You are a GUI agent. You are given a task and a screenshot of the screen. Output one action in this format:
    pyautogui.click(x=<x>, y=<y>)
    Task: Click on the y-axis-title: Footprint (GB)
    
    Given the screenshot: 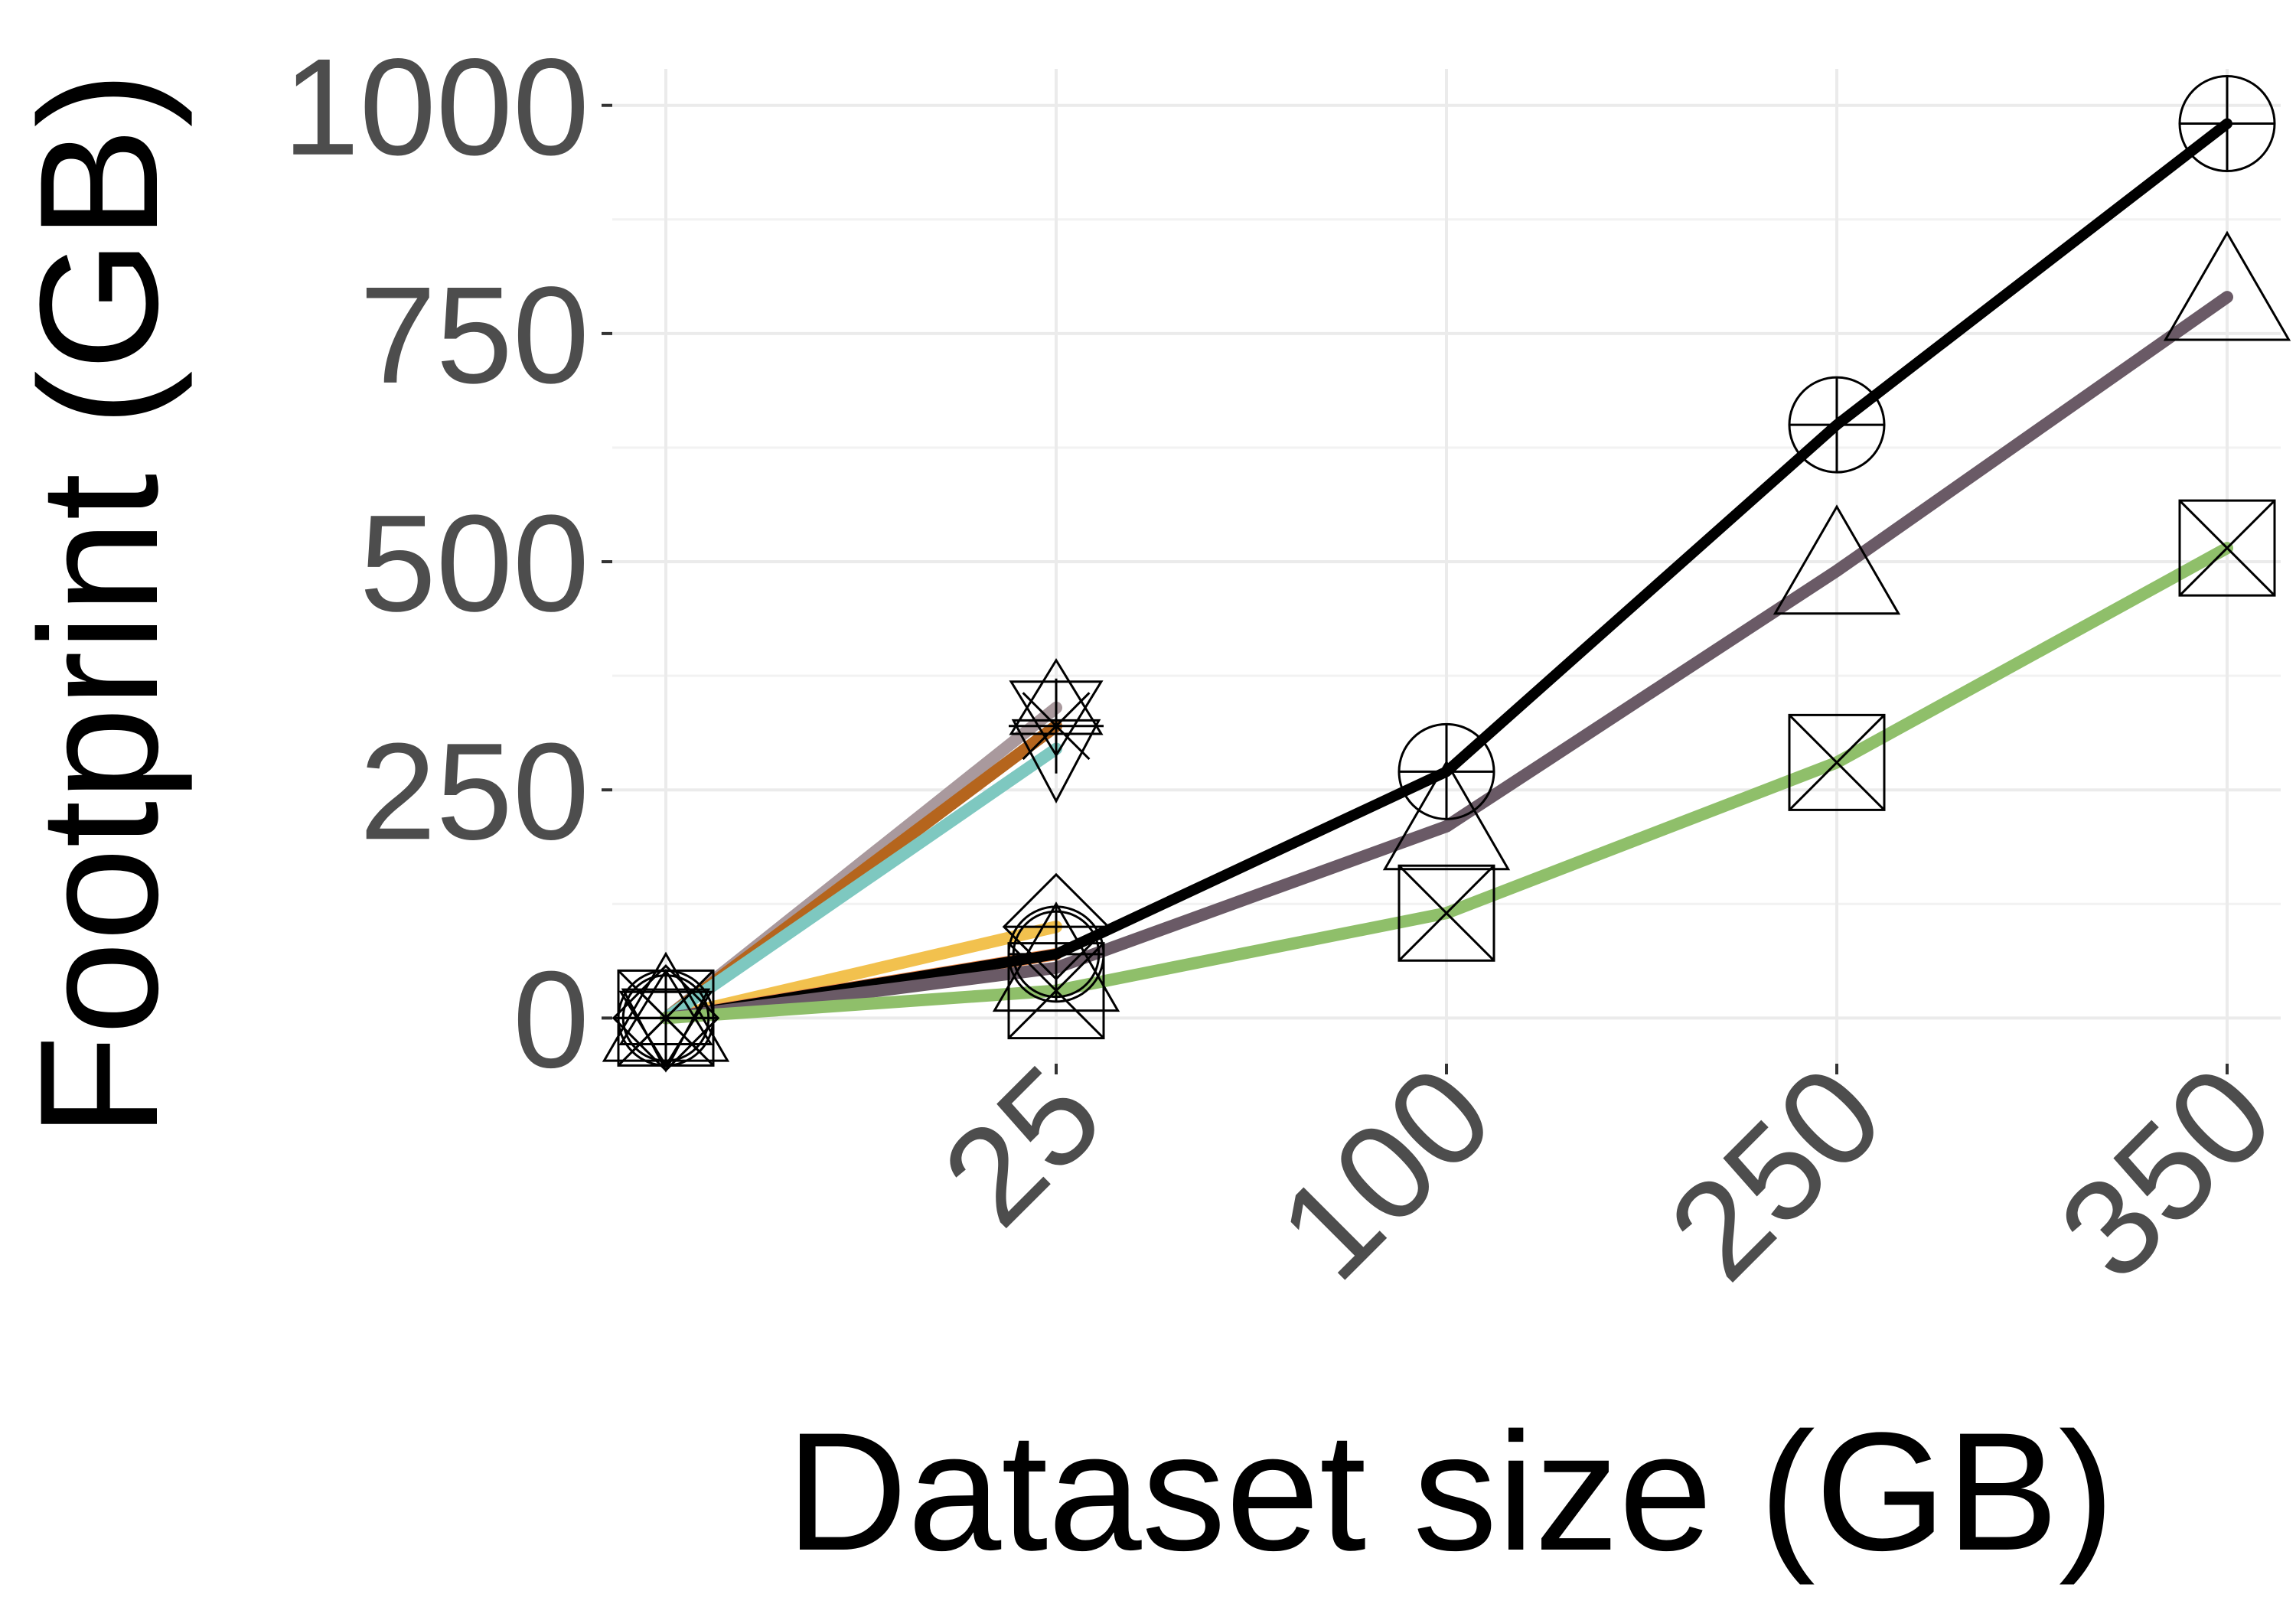 What is the action you would take?
    pyautogui.click(x=99, y=604)
    